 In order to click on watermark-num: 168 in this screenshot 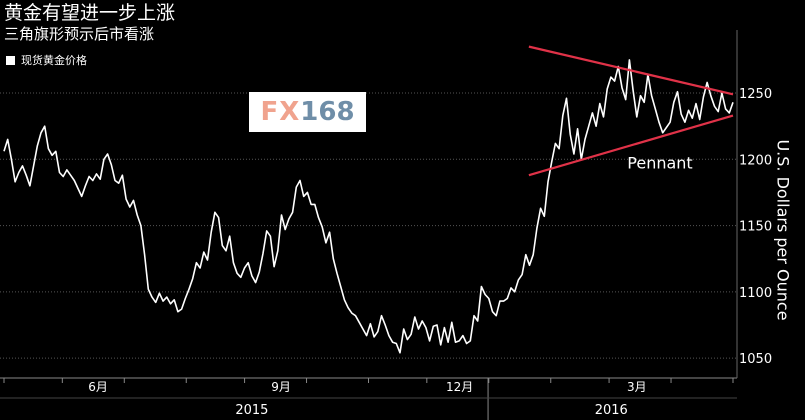, I will do `click(327, 112)`.